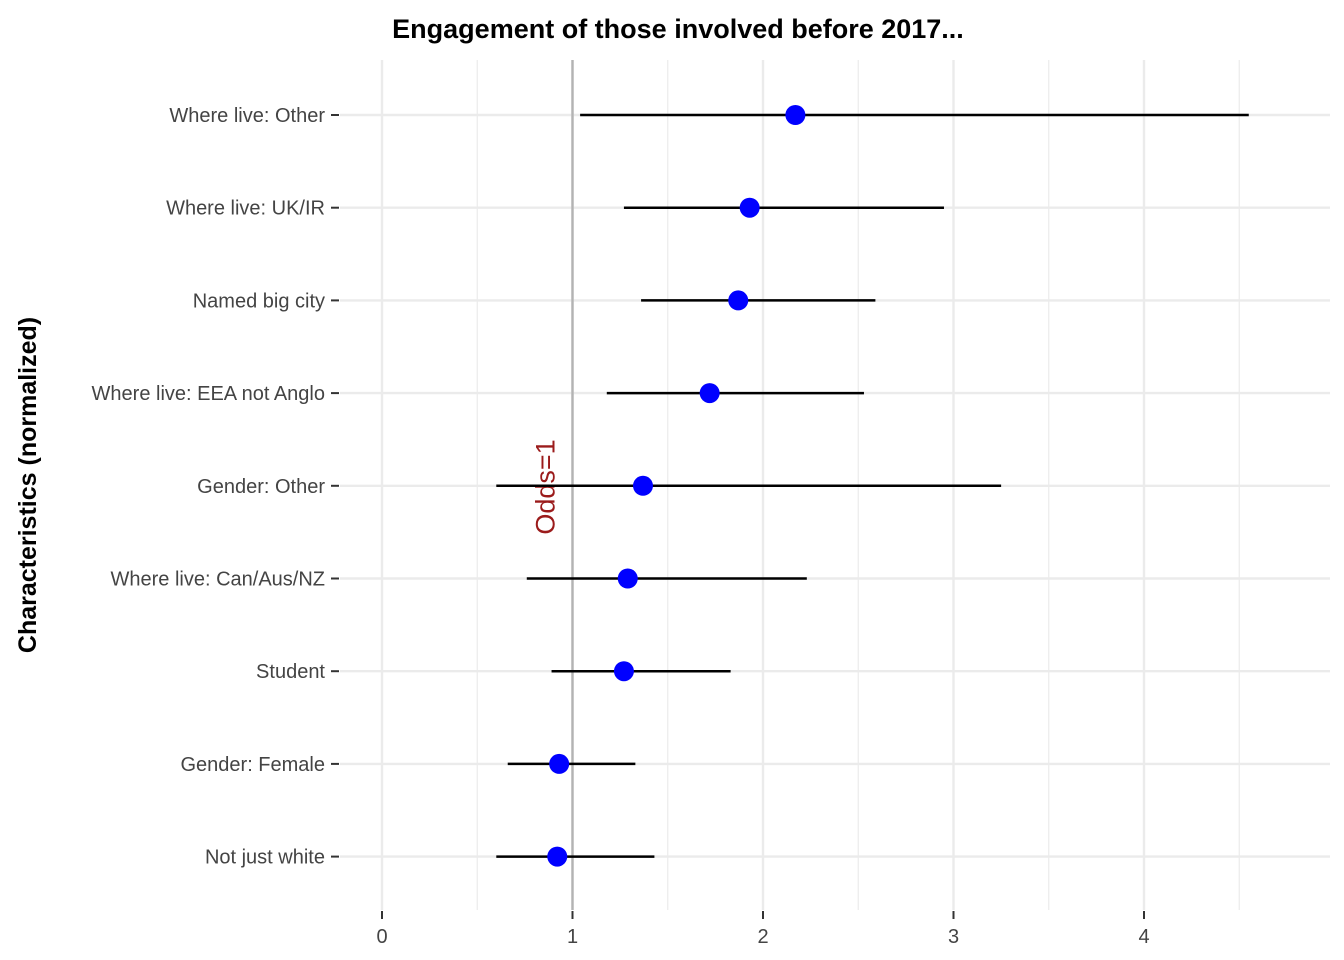 The width and height of the screenshot is (1344, 960). Describe the element at coordinates (265, 858) in the screenshot. I see `category-label: Not just white` at that location.